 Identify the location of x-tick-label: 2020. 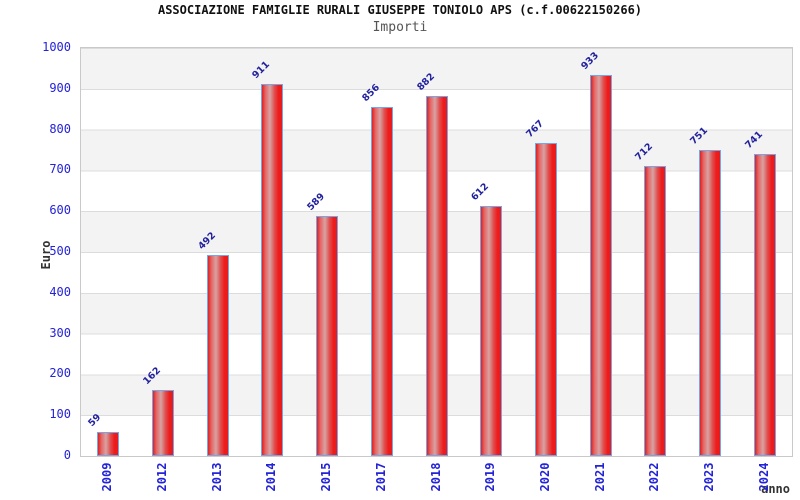
(544, 477).